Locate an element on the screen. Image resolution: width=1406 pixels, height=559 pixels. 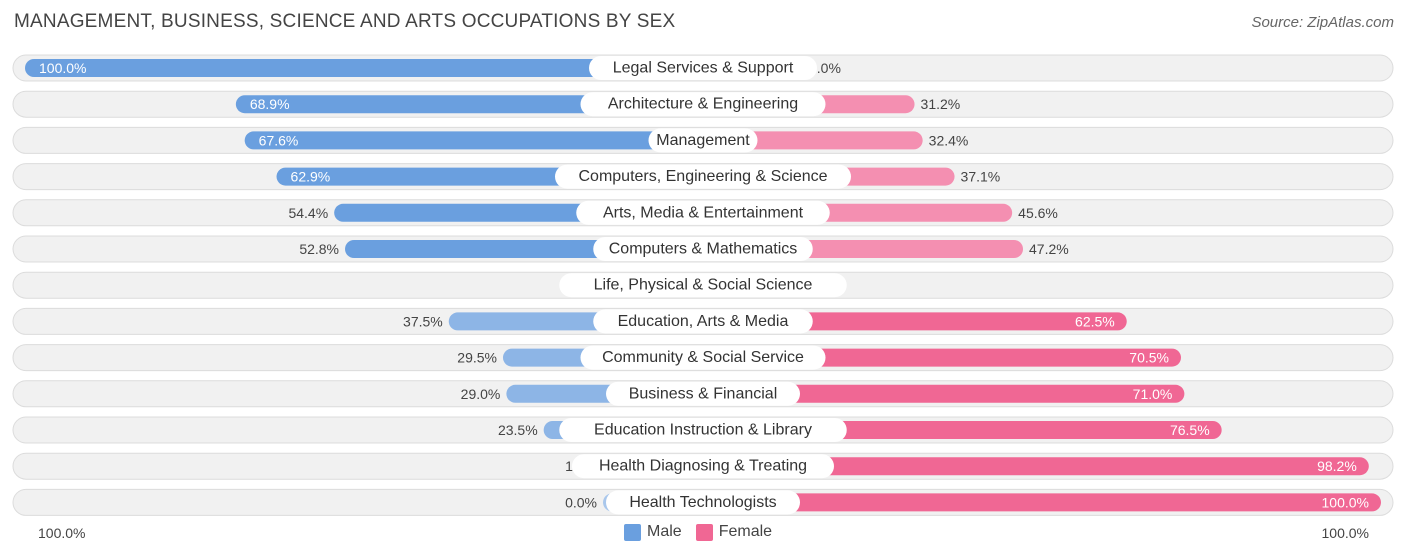
value-label-male: 54.4% is located at coordinates (308, 213).